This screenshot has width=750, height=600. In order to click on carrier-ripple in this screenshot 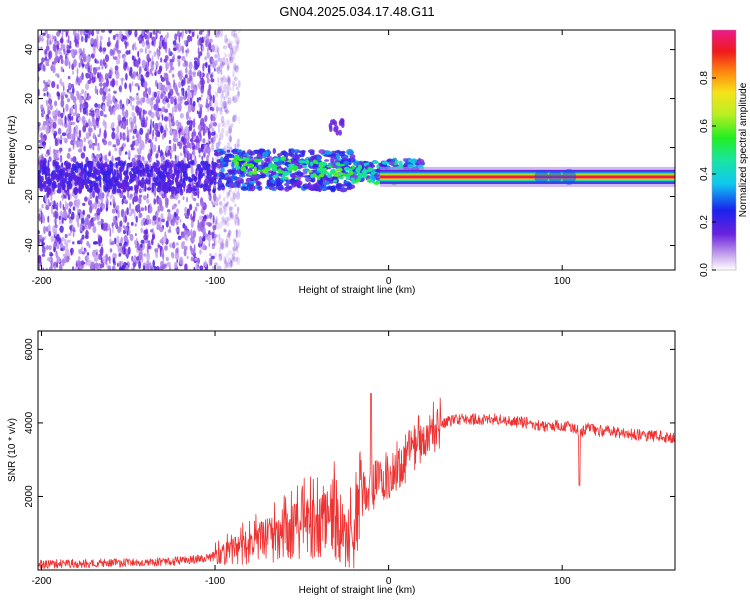, I will do `click(555, 176)`.